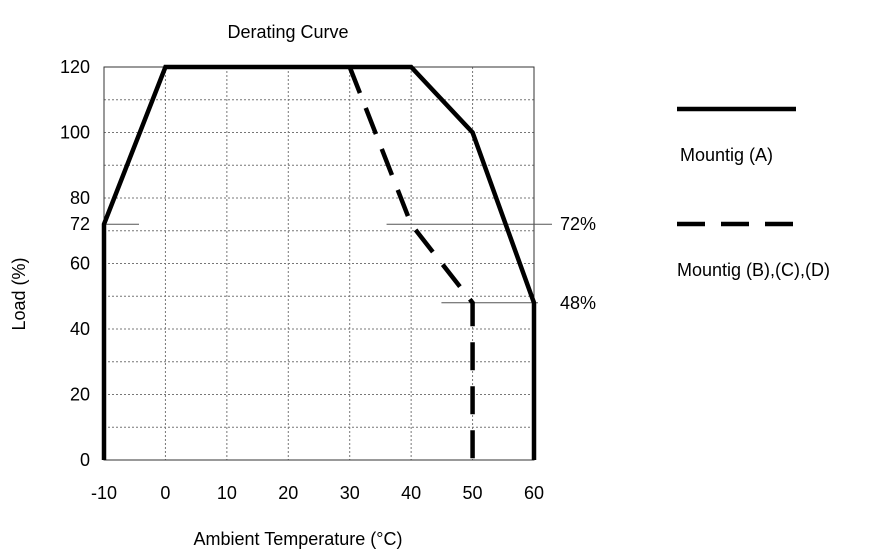 The height and width of the screenshot is (554, 872). Describe the element at coordinates (80, 329) in the screenshot. I see `y-tick-label: 40` at that location.